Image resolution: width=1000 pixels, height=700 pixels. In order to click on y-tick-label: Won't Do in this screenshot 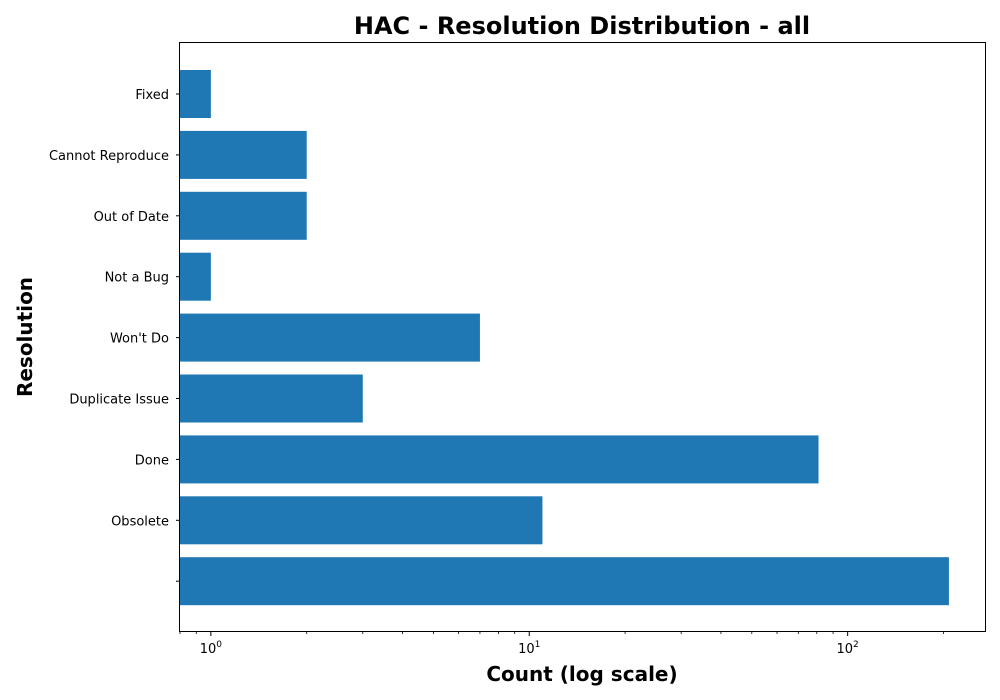, I will do `click(139, 339)`.